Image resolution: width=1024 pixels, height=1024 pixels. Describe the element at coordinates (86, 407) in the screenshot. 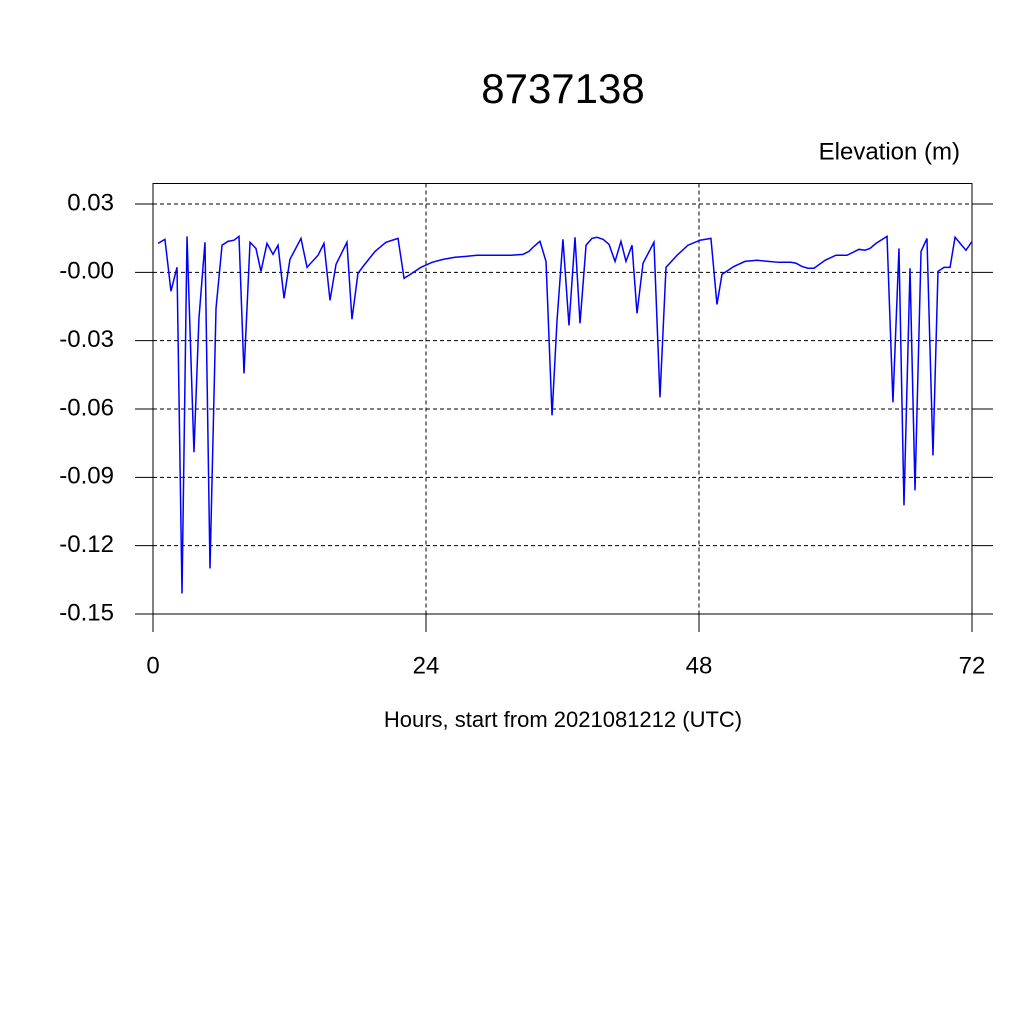

I see `y-tick-label: -0.06` at that location.